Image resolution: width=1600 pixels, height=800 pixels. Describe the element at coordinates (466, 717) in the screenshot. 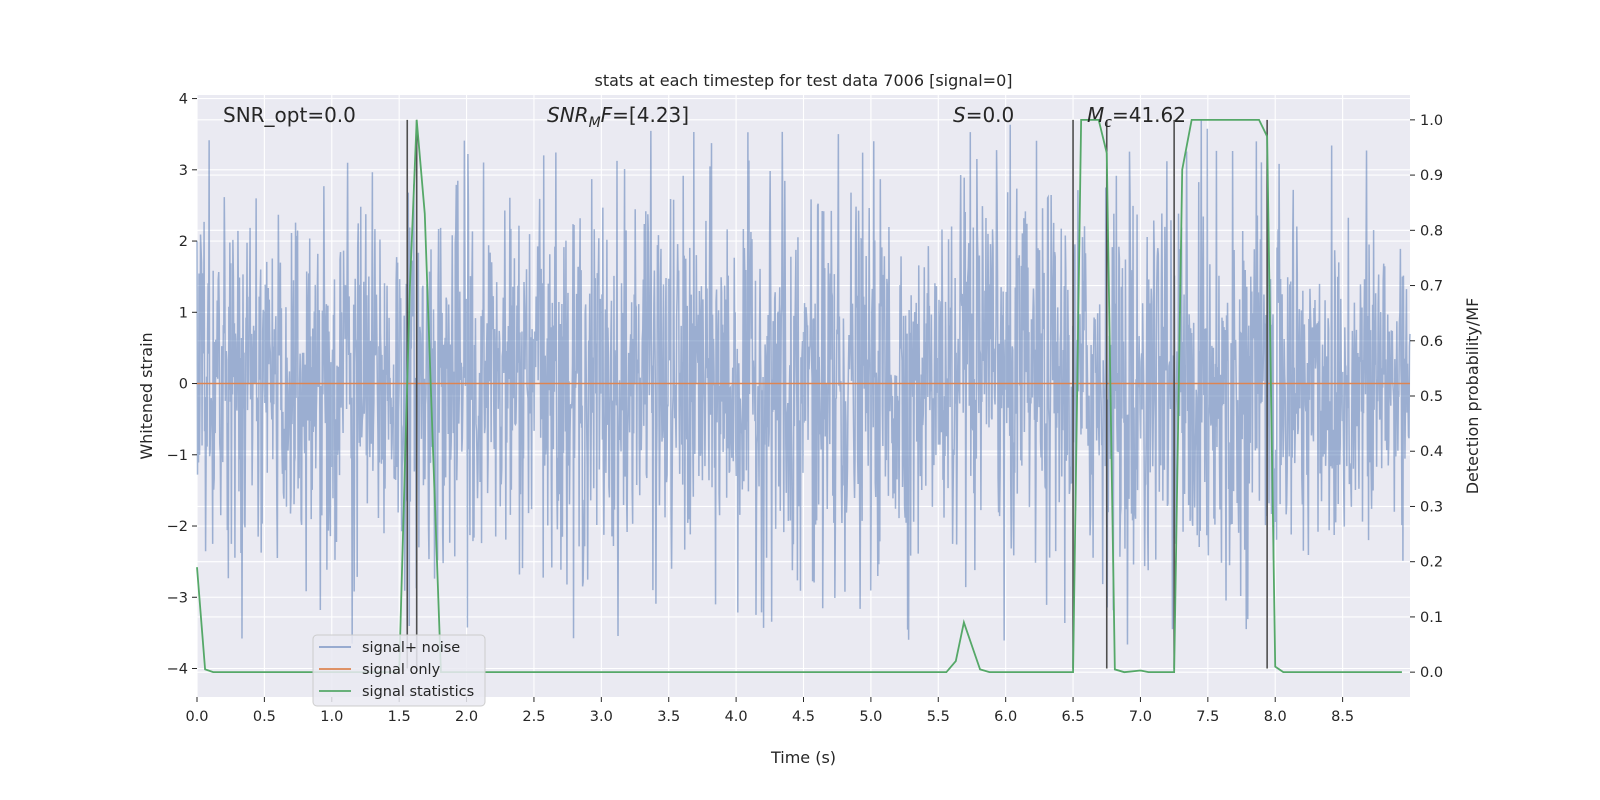

I see `x-tick-label: 2.0` at that location.